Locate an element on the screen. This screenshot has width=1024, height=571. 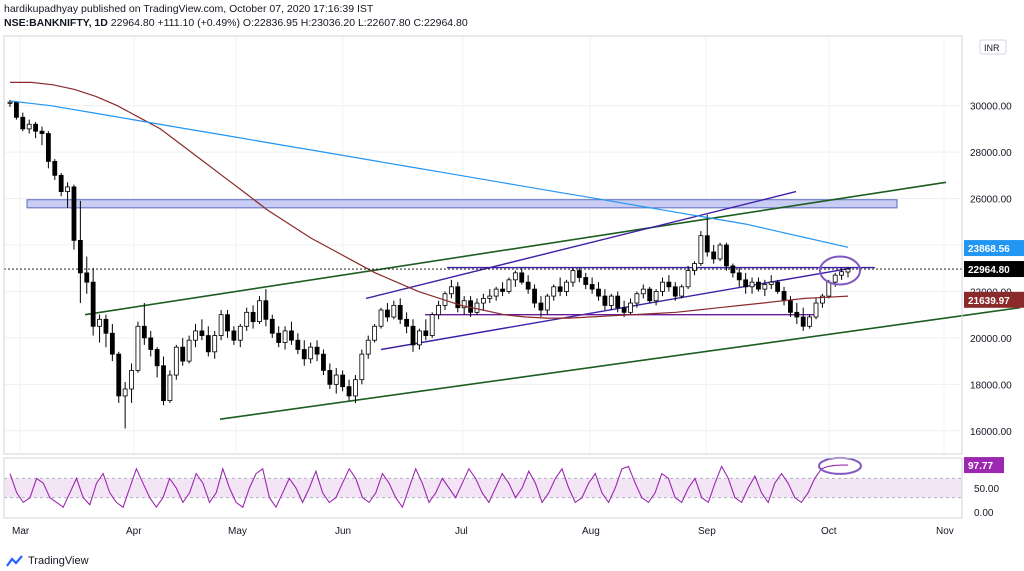
symbol-name: NSE:BANKNIFTY, 1D is located at coordinates (56, 23).